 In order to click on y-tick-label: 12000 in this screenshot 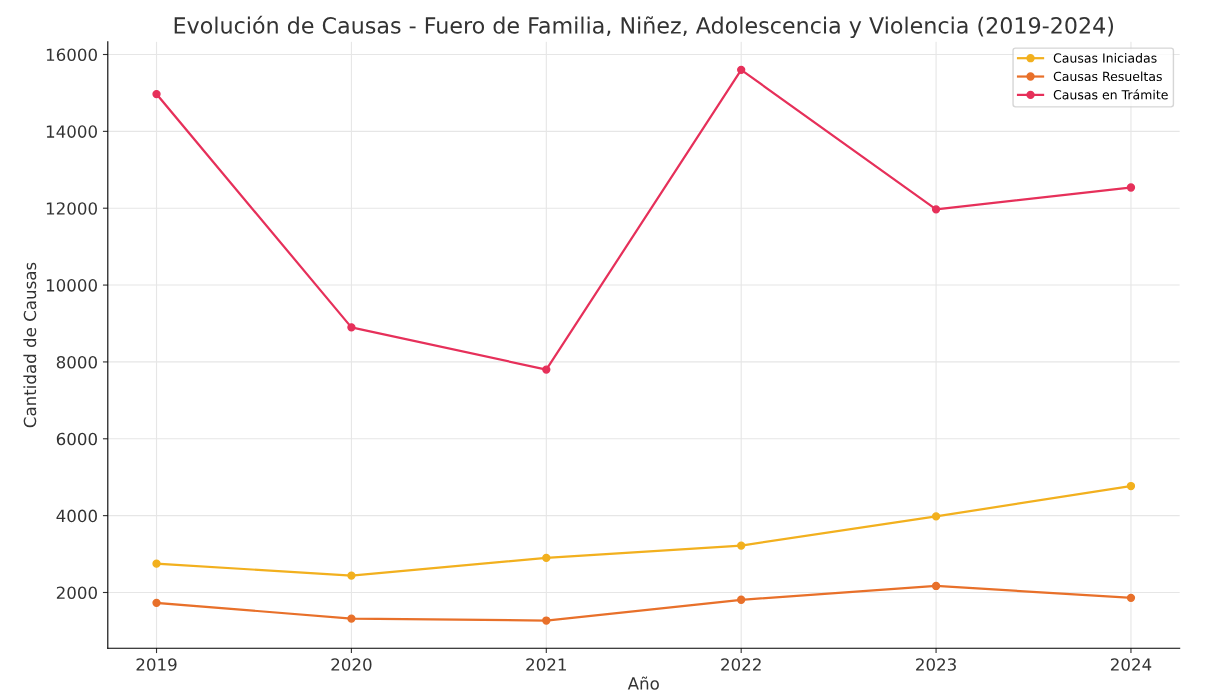, I will do `click(71, 208)`.